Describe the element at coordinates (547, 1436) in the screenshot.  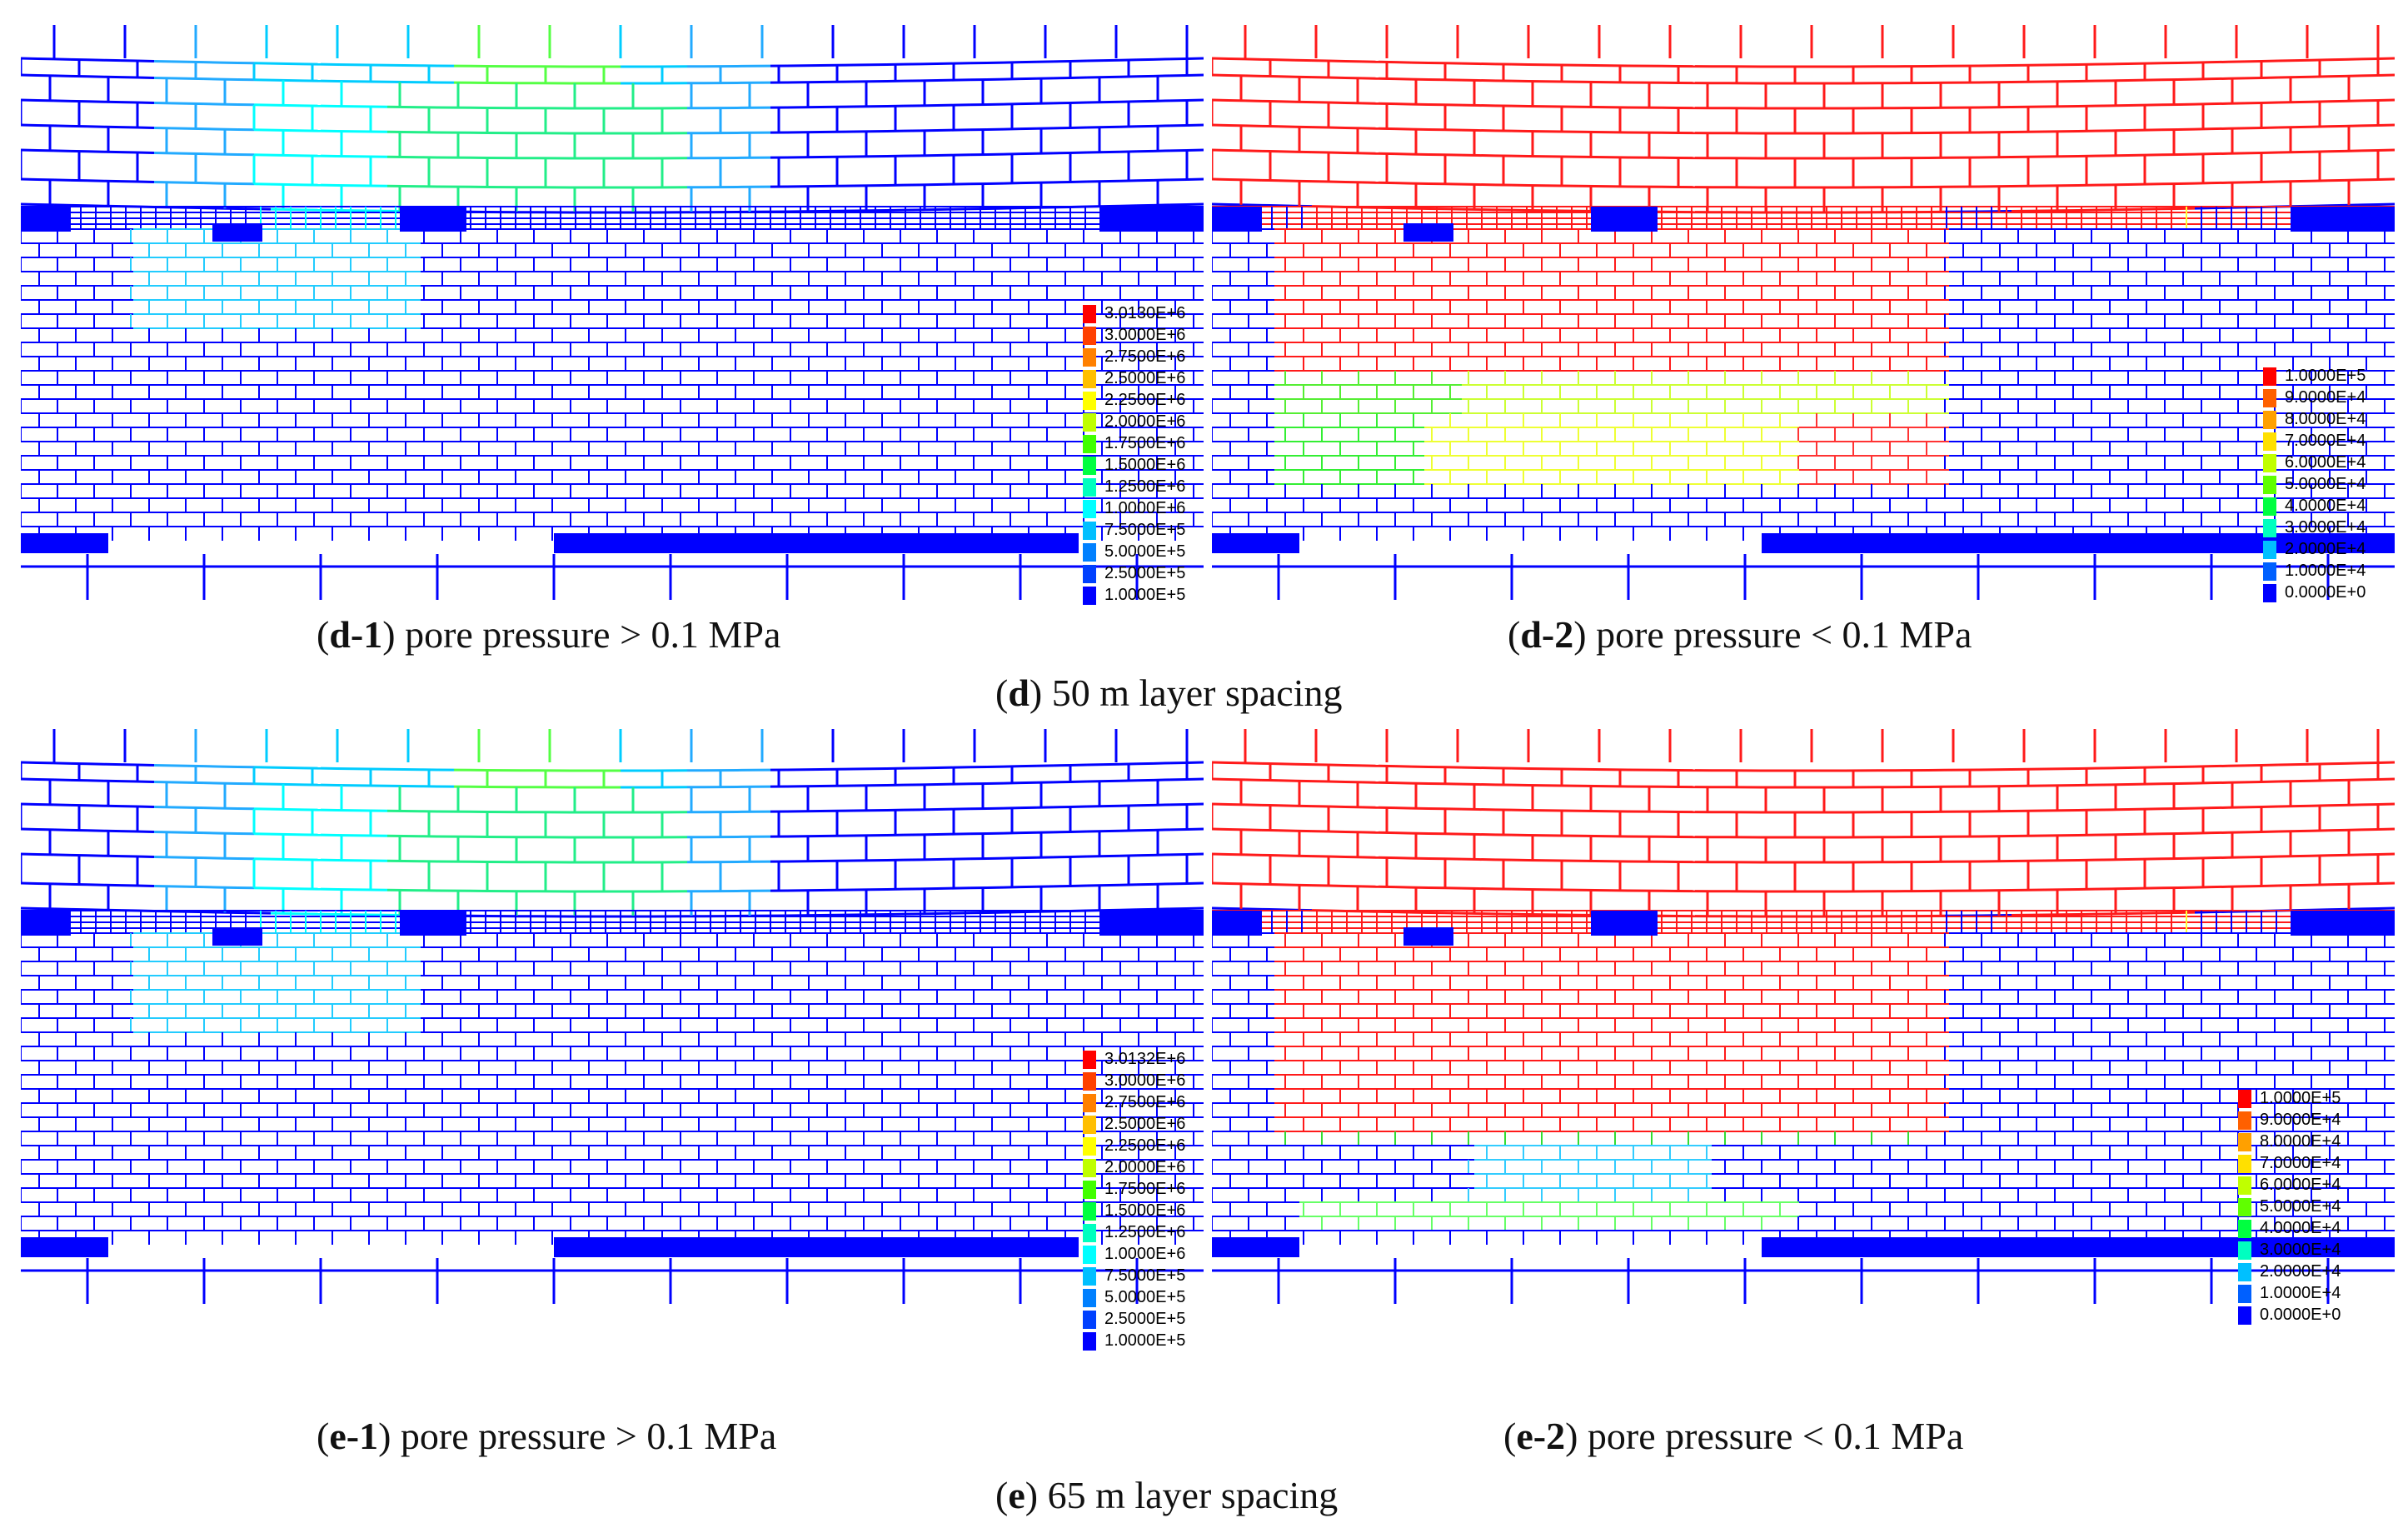
I see `caption-e-1: (e-1) pore pressure > 0.1 MPa` at that location.